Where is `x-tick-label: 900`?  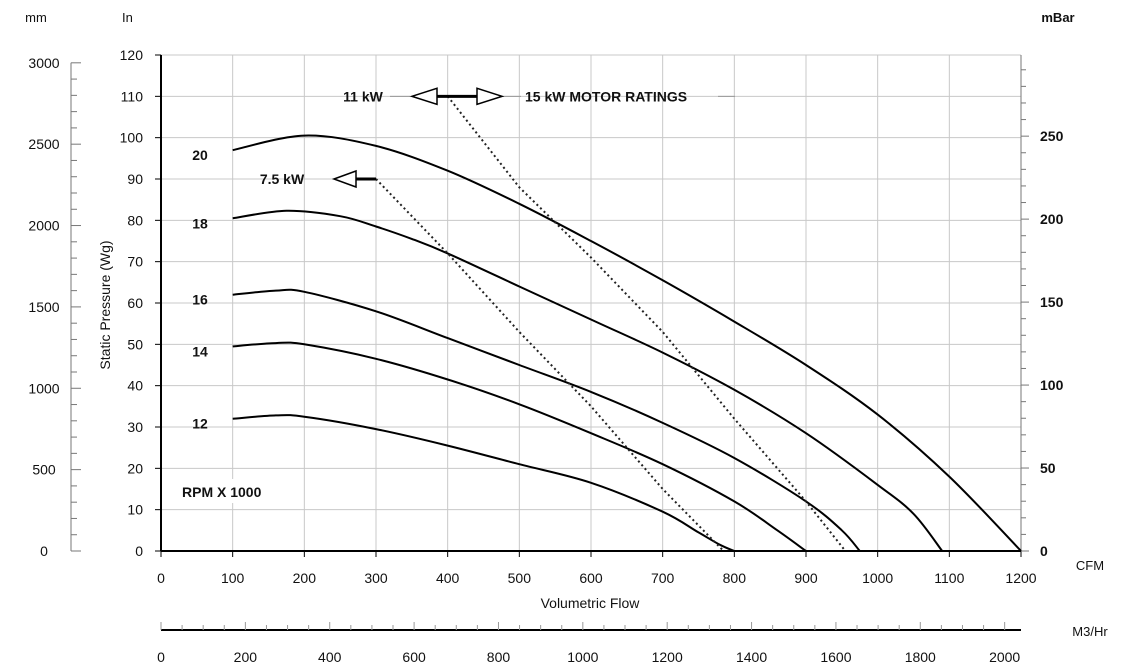 x-tick-label: 900 is located at coordinates (806, 578).